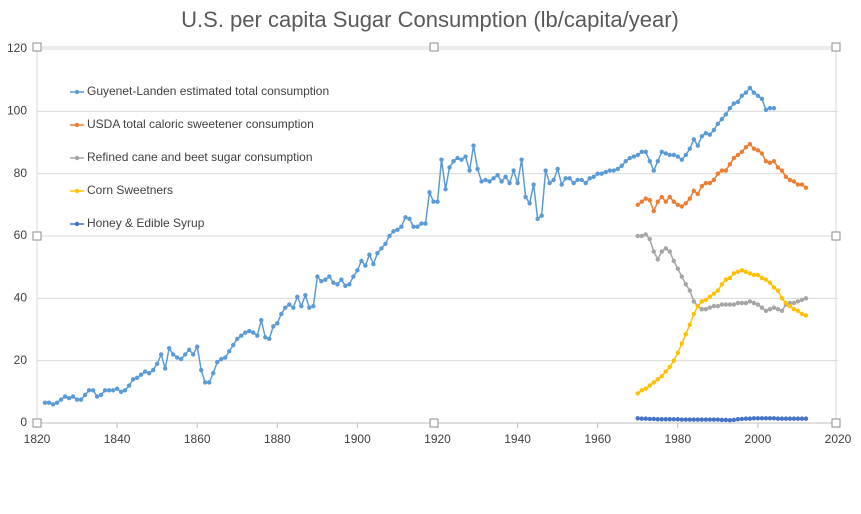  Describe the element at coordinates (517, 439) in the screenshot. I see `x-tick-label: 1940` at that location.